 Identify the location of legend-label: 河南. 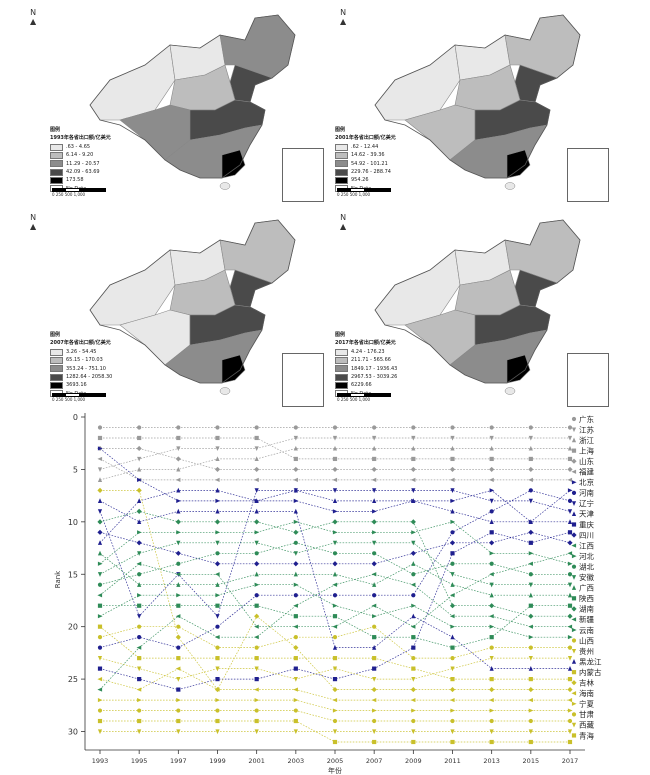
(586, 493).